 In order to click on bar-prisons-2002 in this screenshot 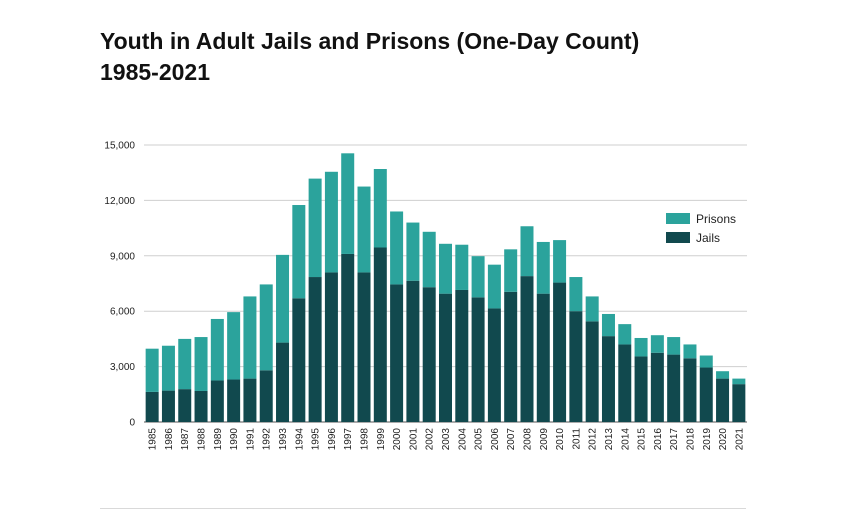, I will do `click(429, 259)`.